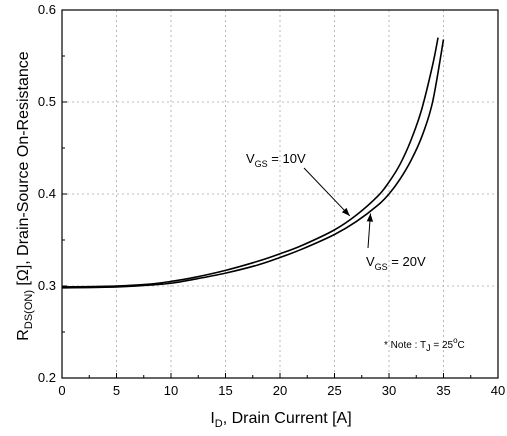 This screenshot has width=507, height=436. I want to click on x-tick-labels: 0 5 10 15 20 25 30 35 40, so click(281, 390).